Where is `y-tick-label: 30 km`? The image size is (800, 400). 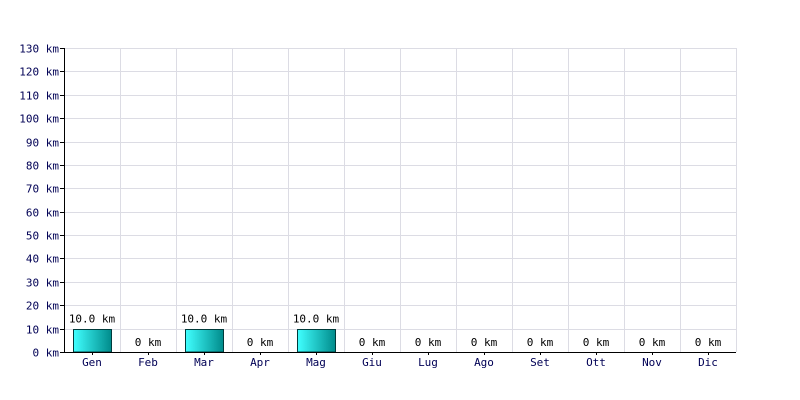
y-tick-label: 30 km is located at coordinates (42, 283).